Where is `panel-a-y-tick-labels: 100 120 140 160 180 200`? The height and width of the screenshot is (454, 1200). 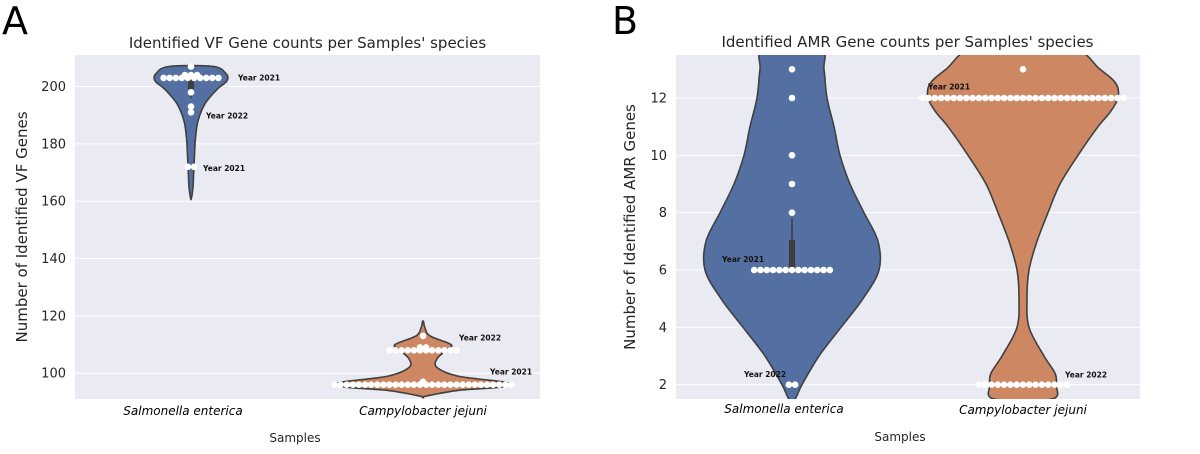
panel-a-y-tick-labels: 100 120 140 160 180 200 is located at coordinates (53, 231).